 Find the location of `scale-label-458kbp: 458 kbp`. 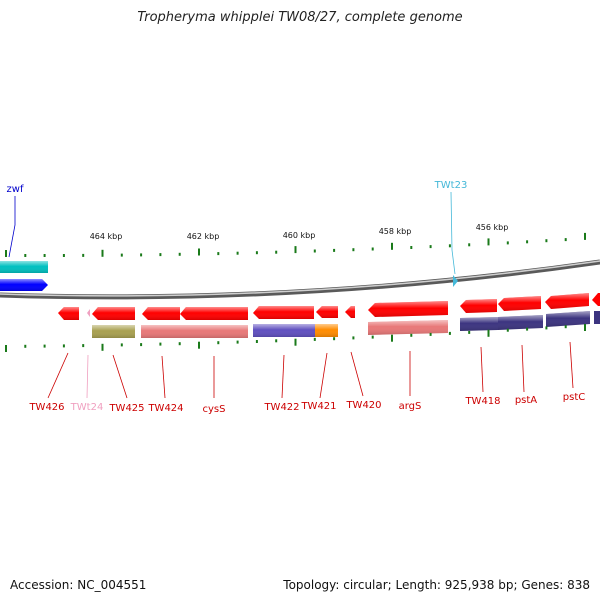

scale-label-458kbp: 458 kbp is located at coordinates (395, 231).